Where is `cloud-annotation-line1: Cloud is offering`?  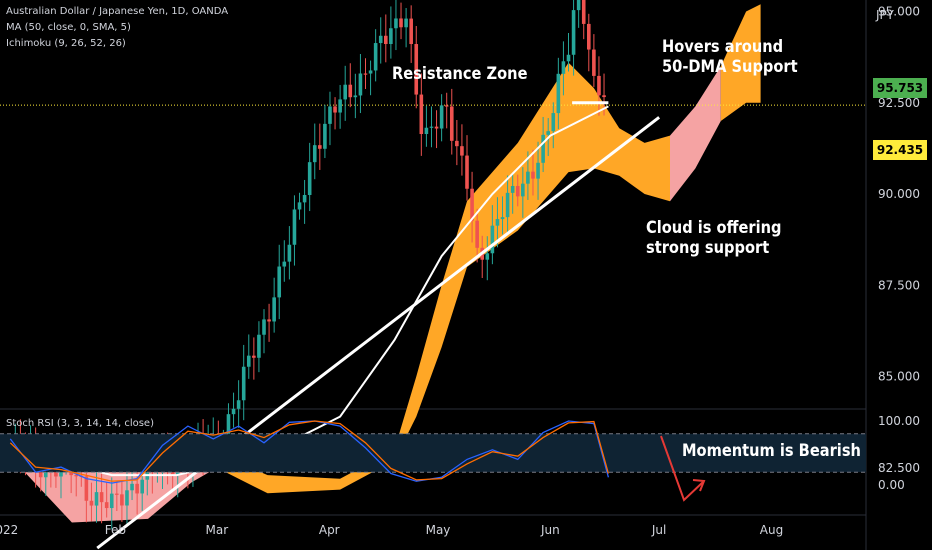
cloud-annotation-line1: Cloud is offering is located at coordinates (714, 228).